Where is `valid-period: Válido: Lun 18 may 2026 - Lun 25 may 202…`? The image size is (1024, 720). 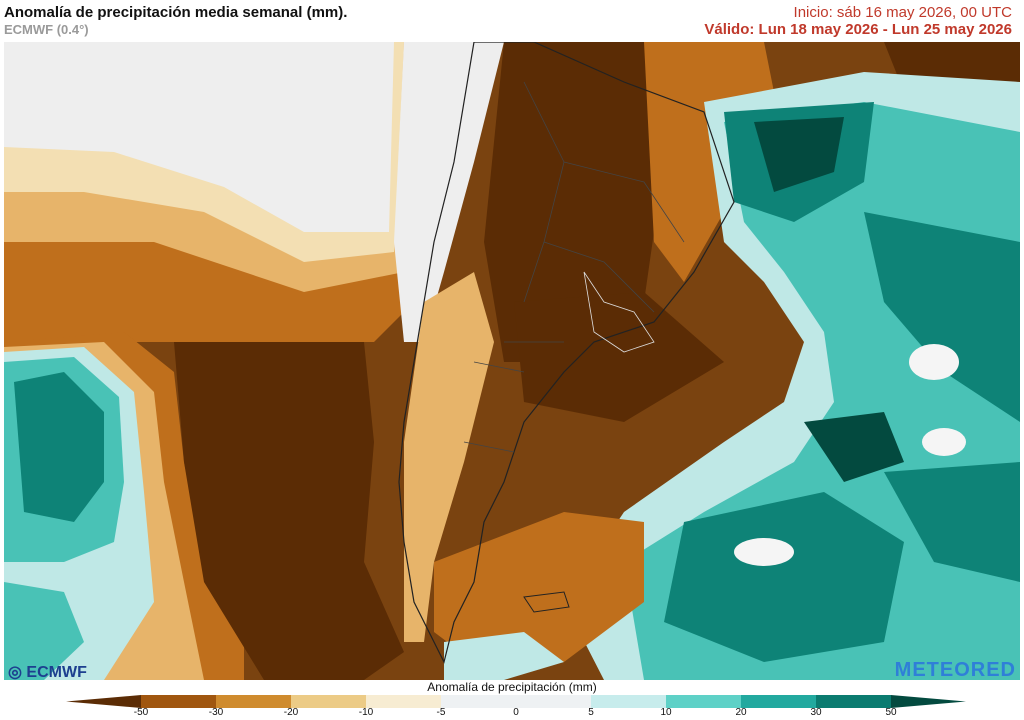
valid-period: Válido: Lun 18 may 2026 - Lun 25 may 202… is located at coordinates (858, 29).